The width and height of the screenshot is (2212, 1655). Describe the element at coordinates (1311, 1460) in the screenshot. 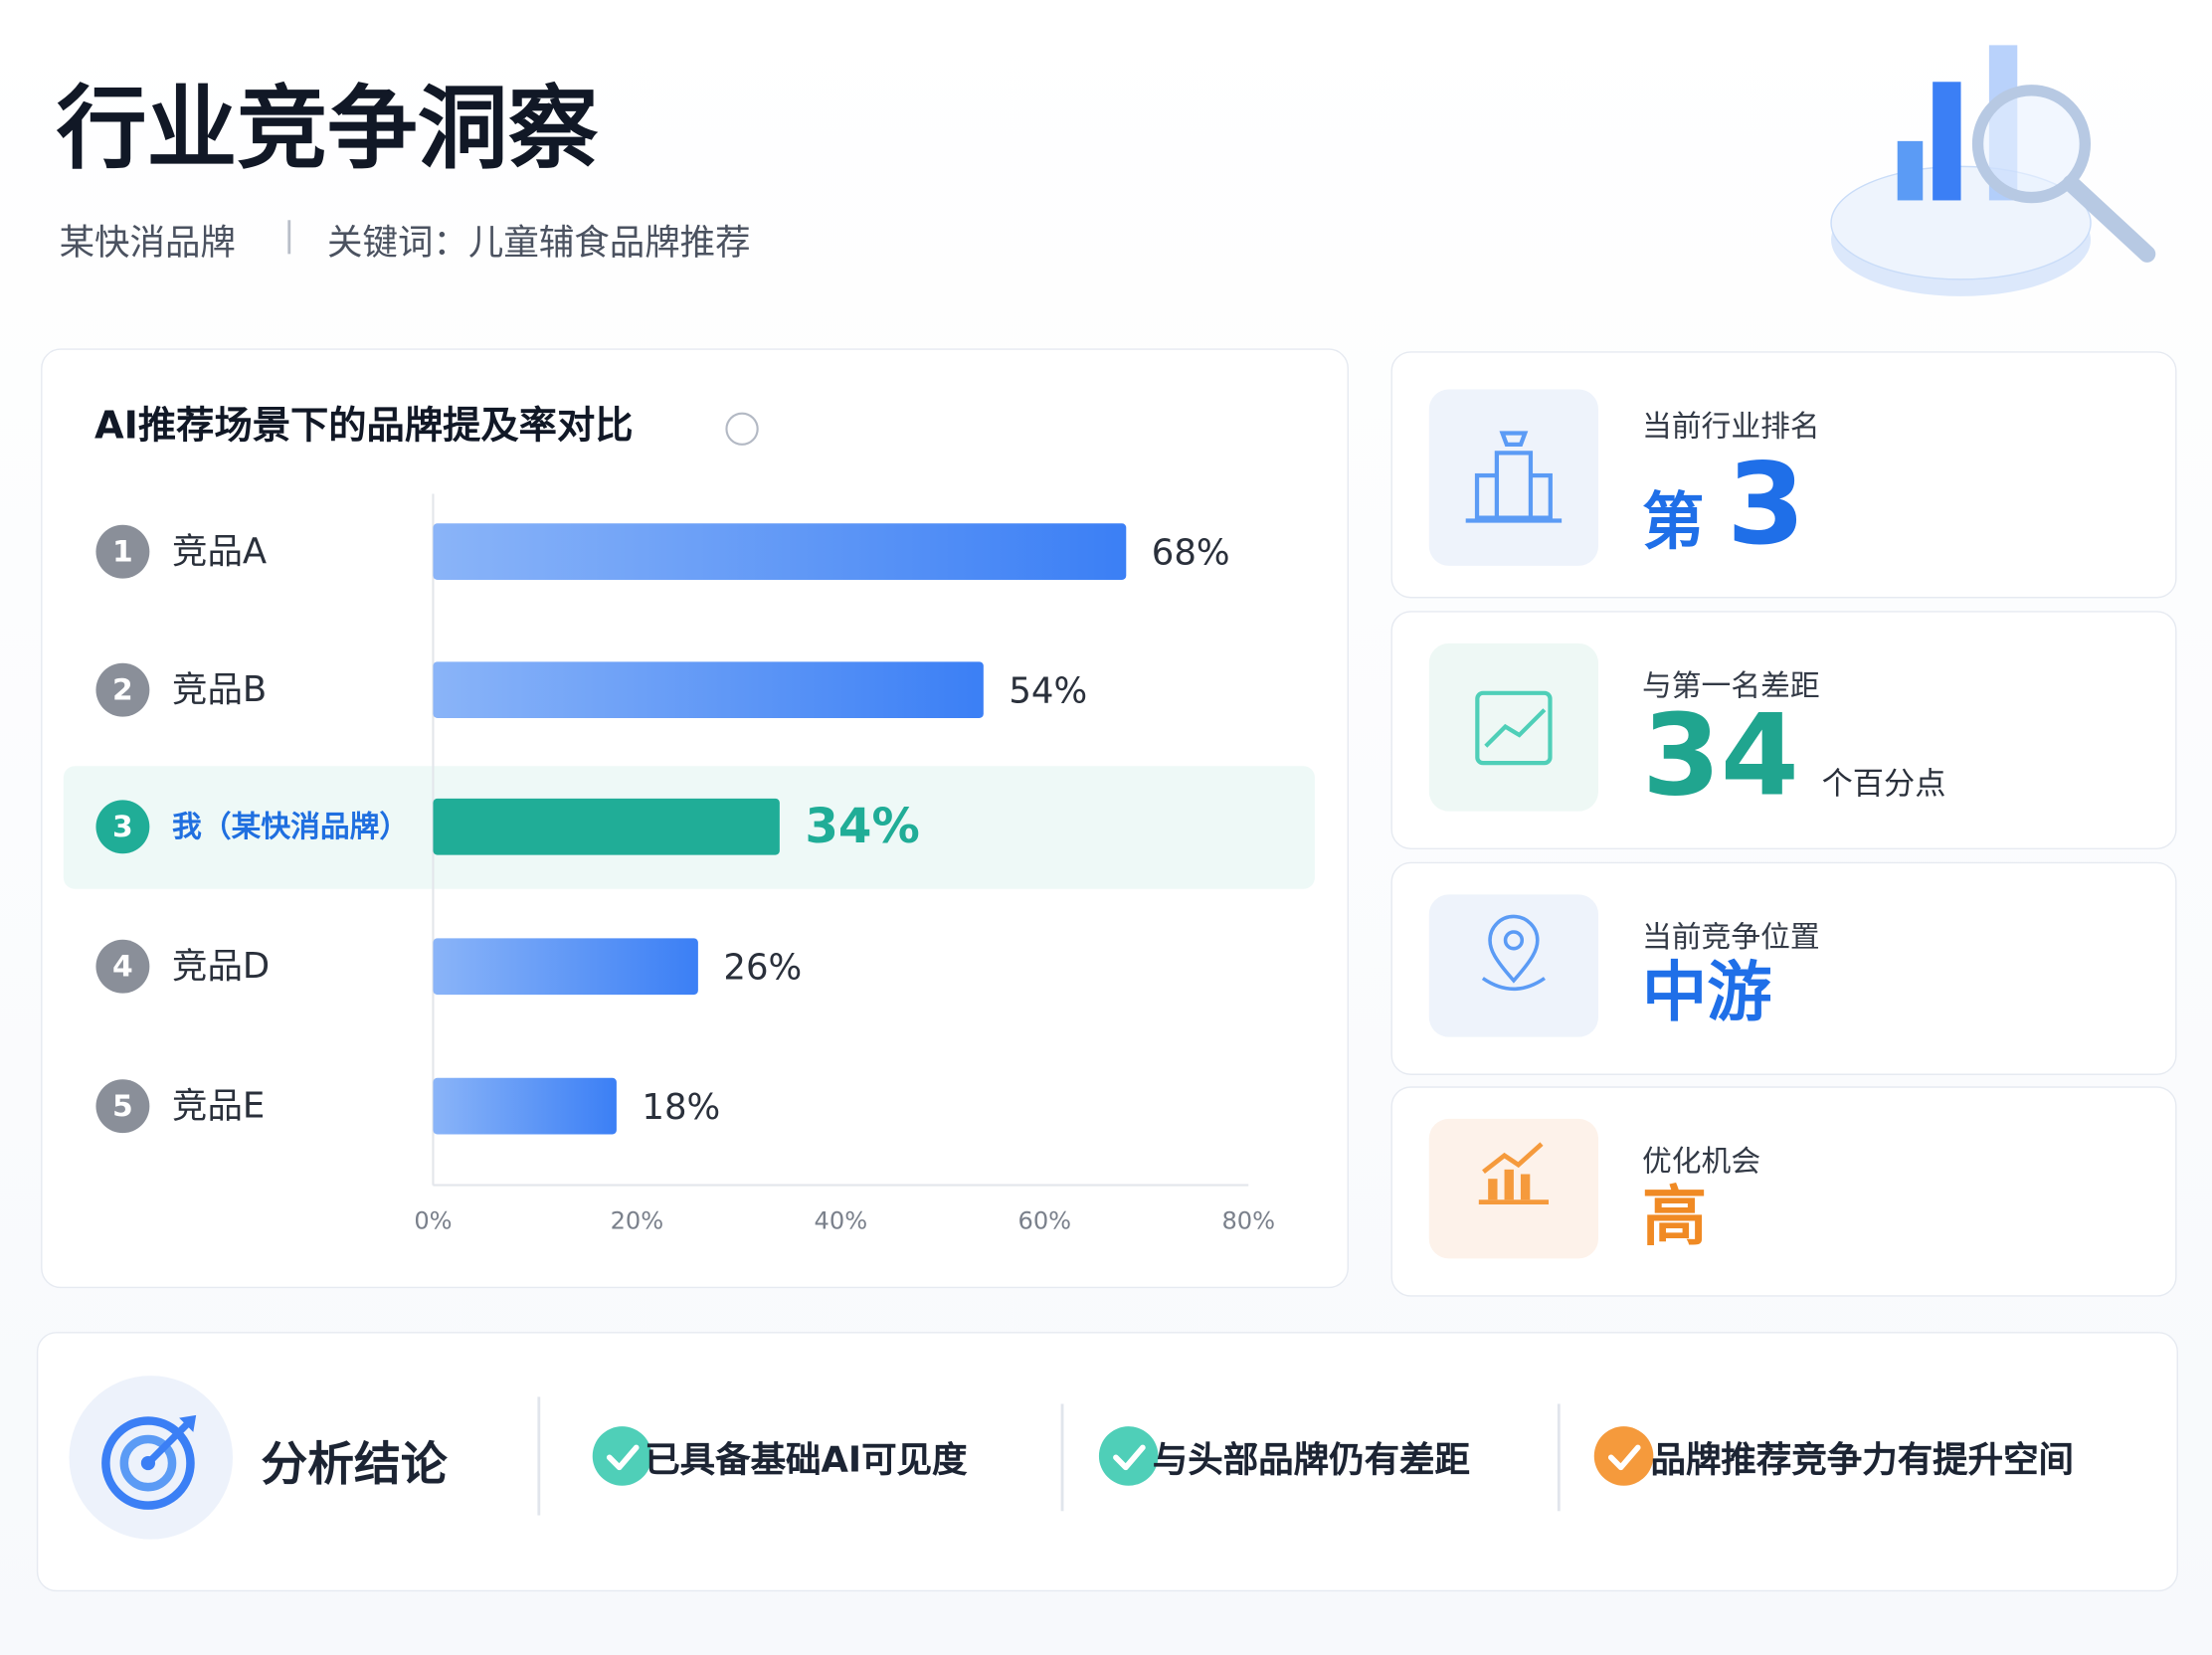

I see `conclusion-item: 与头部品牌仍有差距` at that location.